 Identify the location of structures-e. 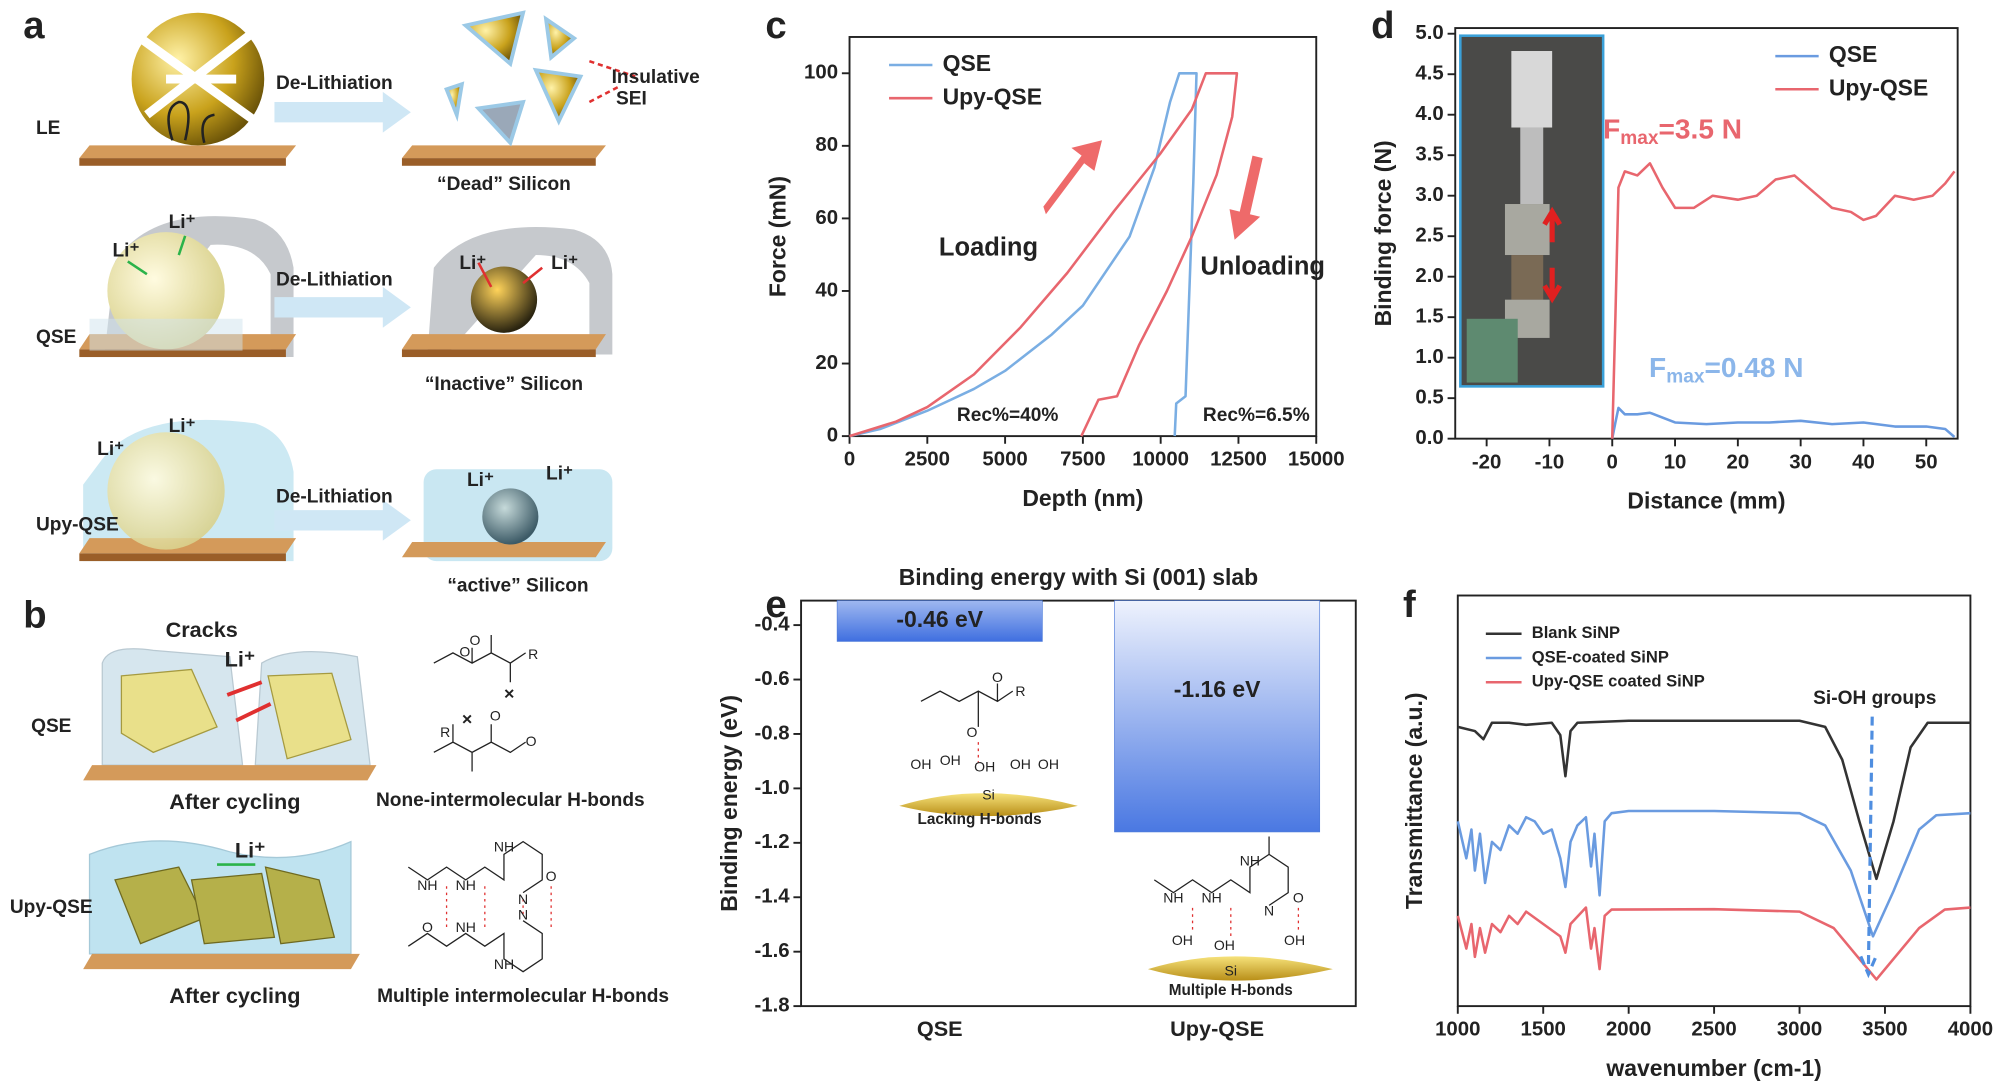
(1116, 832).